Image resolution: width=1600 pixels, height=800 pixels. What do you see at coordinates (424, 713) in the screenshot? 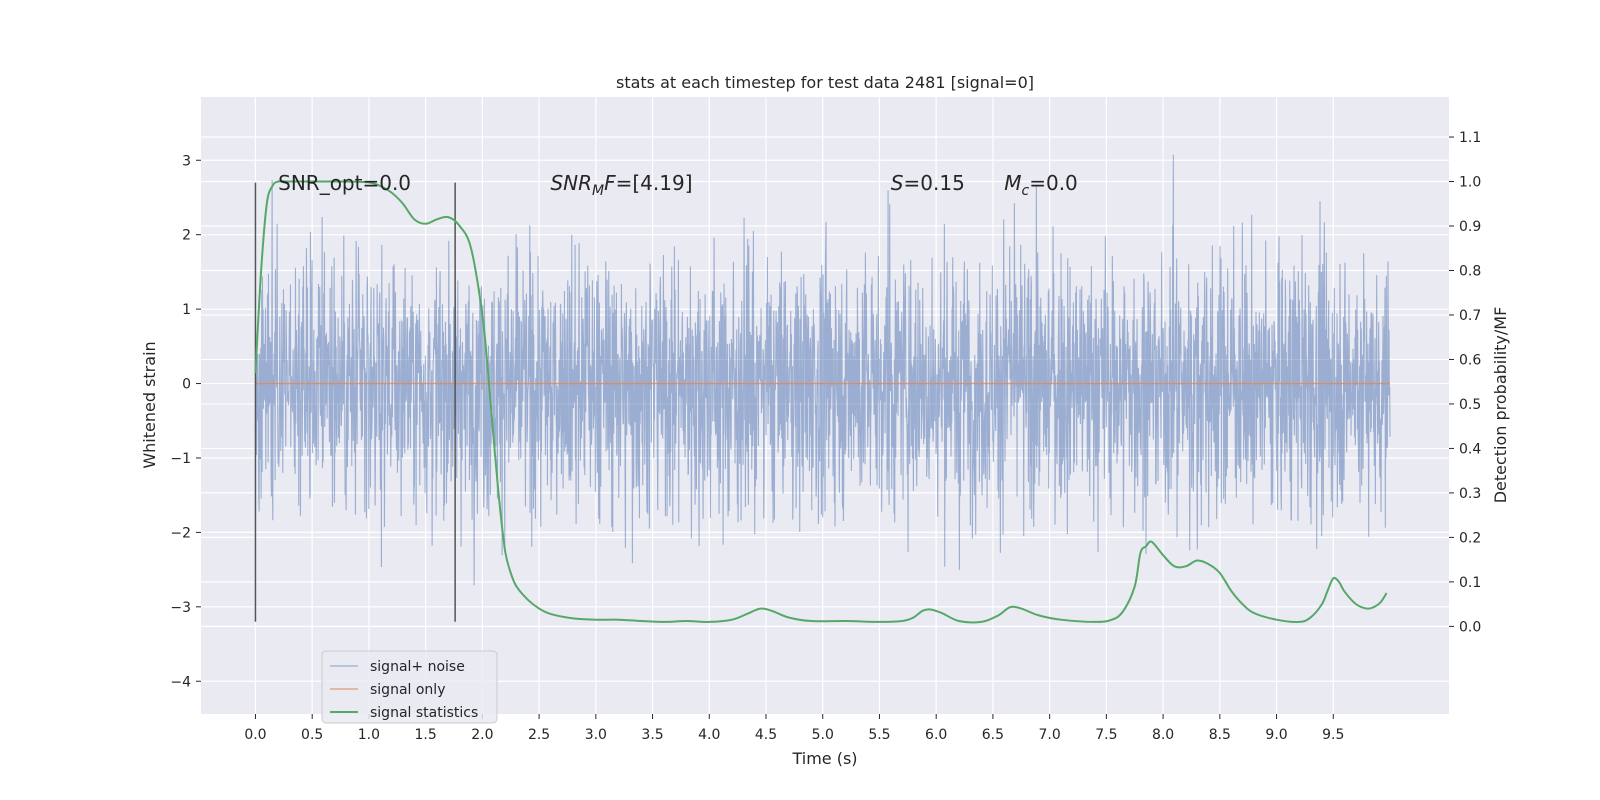
I see `legend-label-3: signal statistics` at bounding box center [424, 713].